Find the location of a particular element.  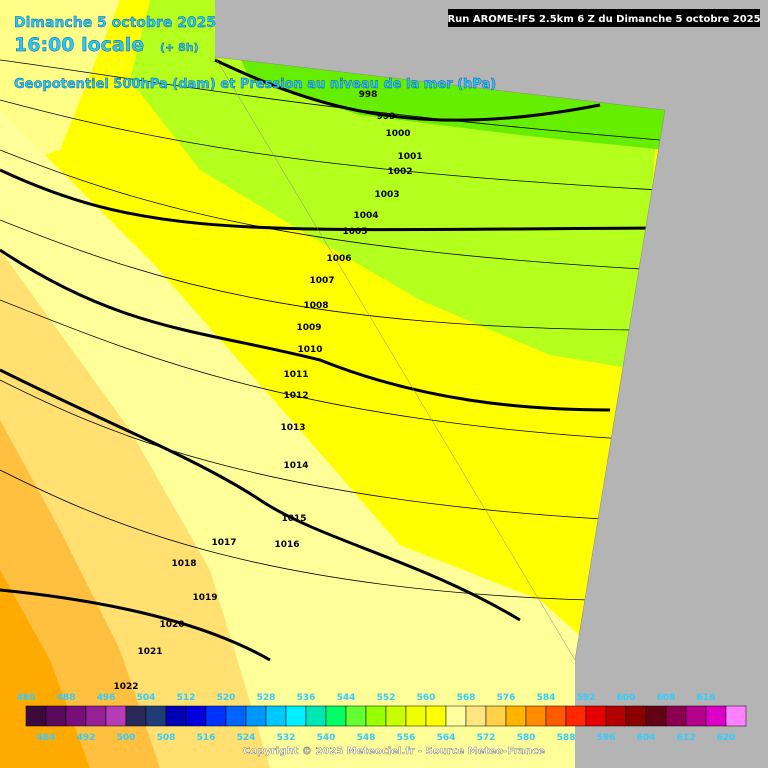

isobar-label: 1022 is located at coordinates (125, 687).